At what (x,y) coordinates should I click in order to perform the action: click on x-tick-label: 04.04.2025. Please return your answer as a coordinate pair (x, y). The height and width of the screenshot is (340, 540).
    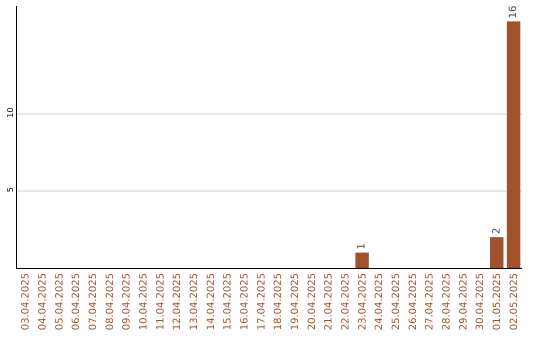
    Looking at the image, I should click on (43, 301).